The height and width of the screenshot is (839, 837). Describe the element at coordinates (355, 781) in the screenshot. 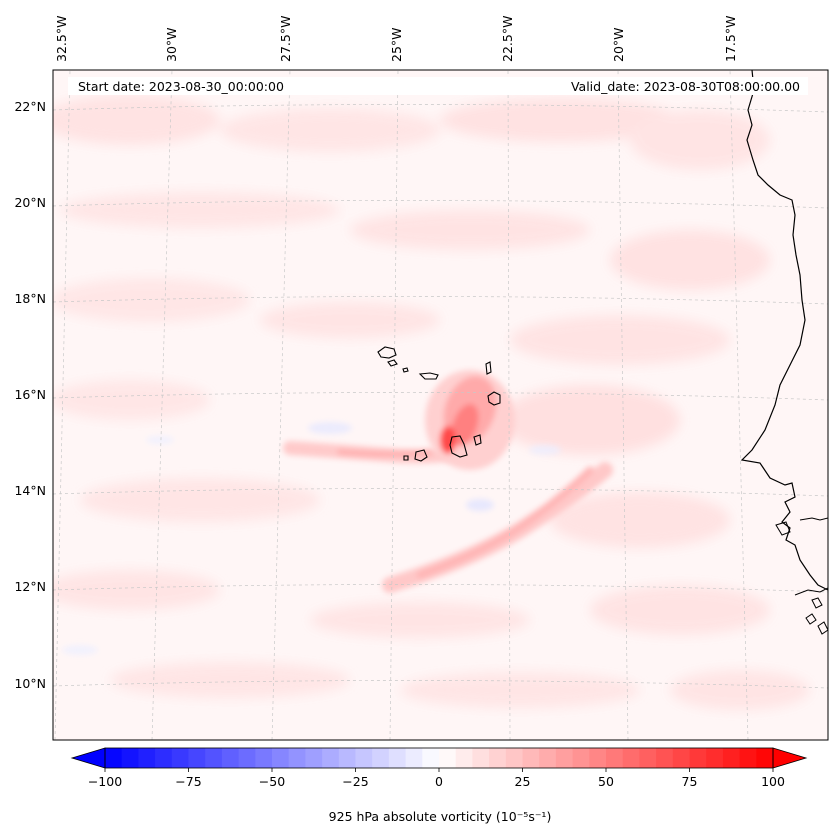

I see `colorbar-tick-label: −25` at that location.